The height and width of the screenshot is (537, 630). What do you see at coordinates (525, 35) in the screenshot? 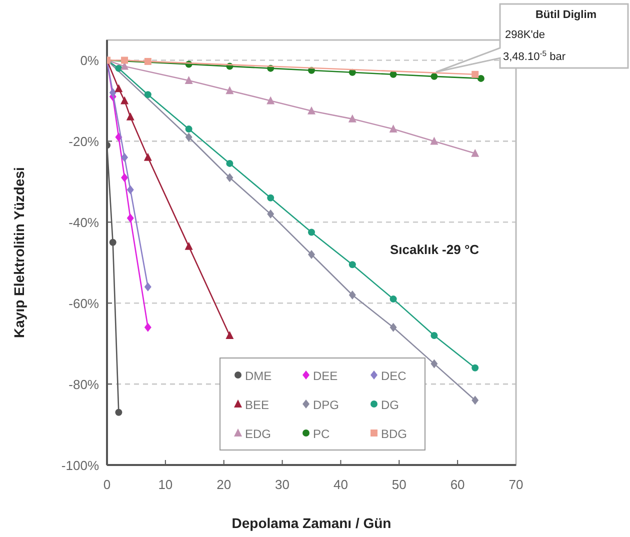
I see `annotation: 298K'de` at bounding box center [525, 35].